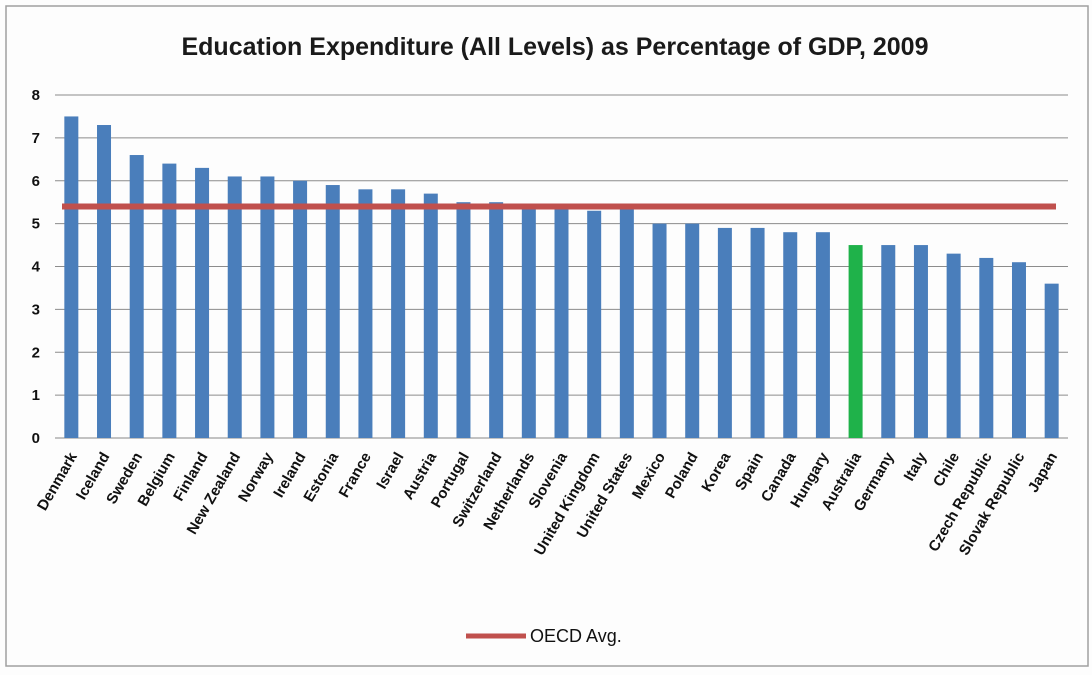  What do you see at coordinates (398, 313) in the screenshot?
I see `bar-israel` at bounding box center [398, 313].